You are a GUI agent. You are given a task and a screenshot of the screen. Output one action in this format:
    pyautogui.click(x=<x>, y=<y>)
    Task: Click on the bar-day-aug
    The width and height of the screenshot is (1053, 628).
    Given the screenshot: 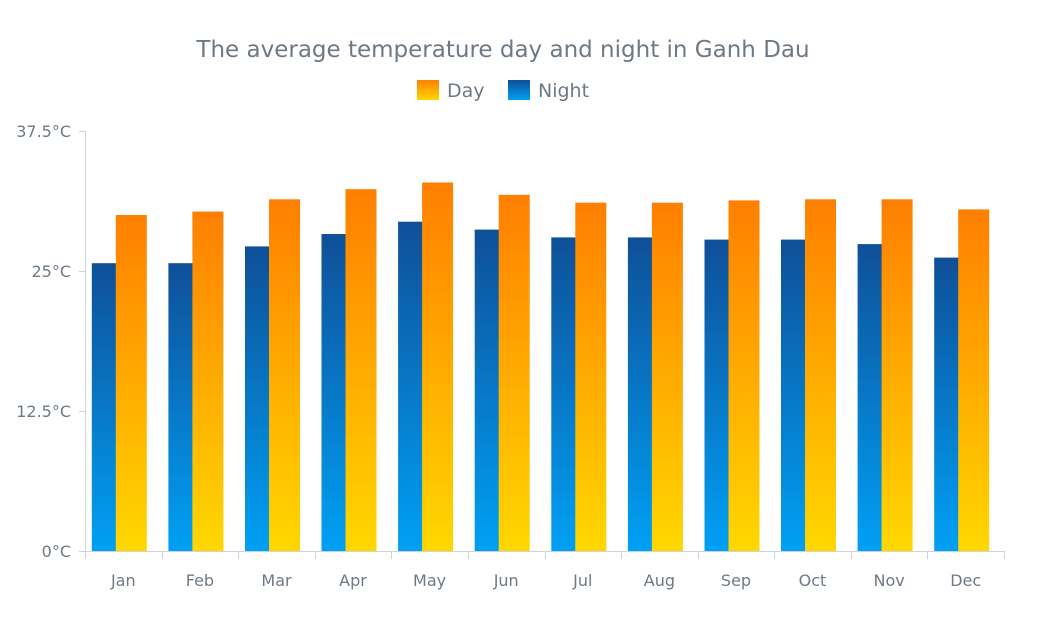 What is the action you would take?
    pyautogui.click(x=667, y=376)
    